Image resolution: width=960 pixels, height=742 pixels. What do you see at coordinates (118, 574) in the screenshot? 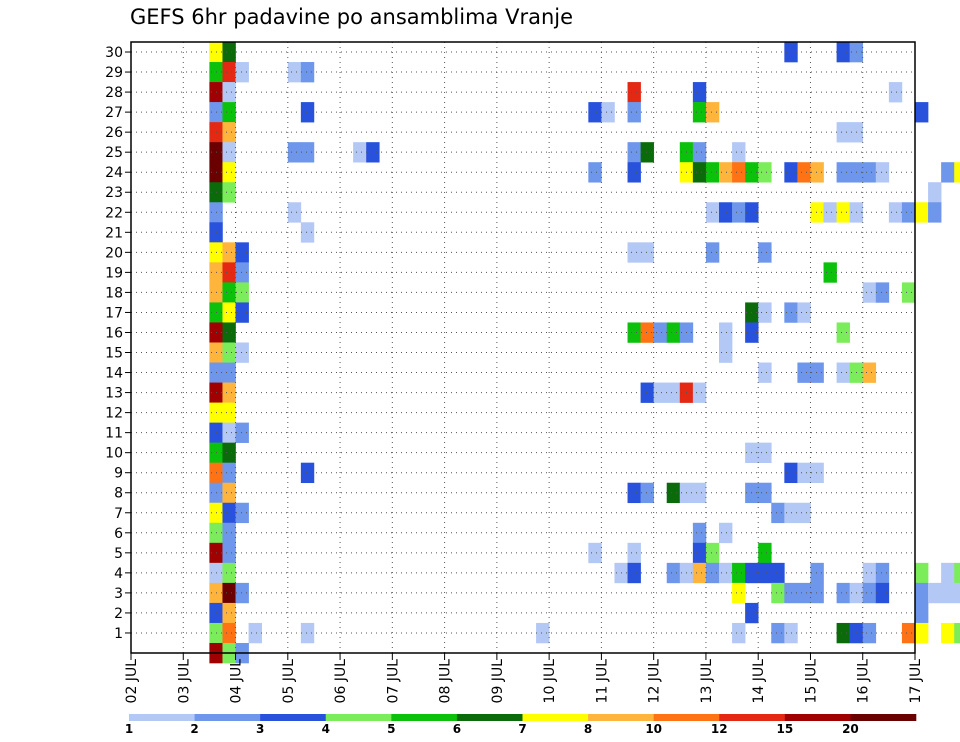
I see `y-tick-label: 4` at bounding box center [118, 574].